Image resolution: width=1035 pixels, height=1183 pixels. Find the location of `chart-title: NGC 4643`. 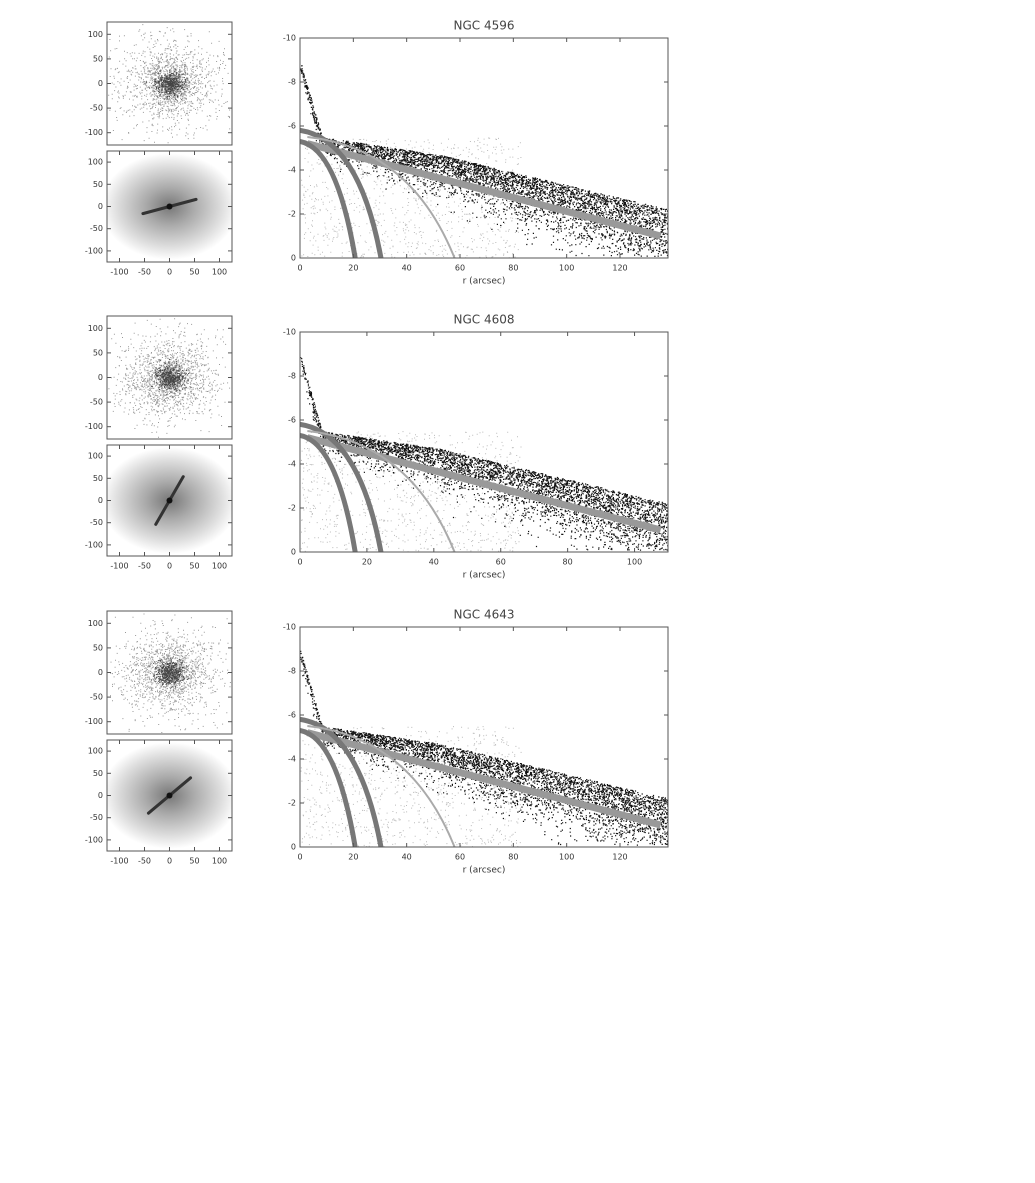

chart-title: NGC 4643 is located at coordinates (483, 615).